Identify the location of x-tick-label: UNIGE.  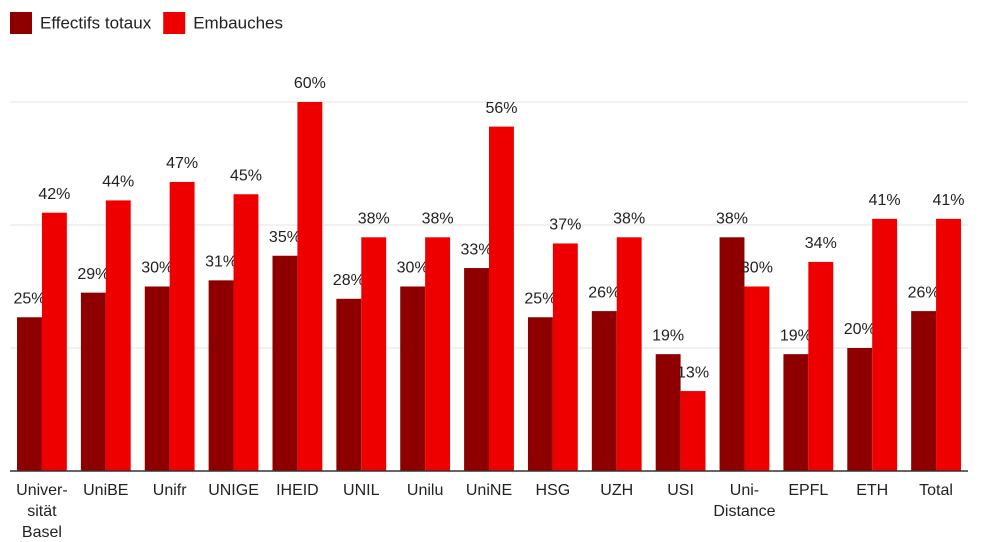
(233, 490).